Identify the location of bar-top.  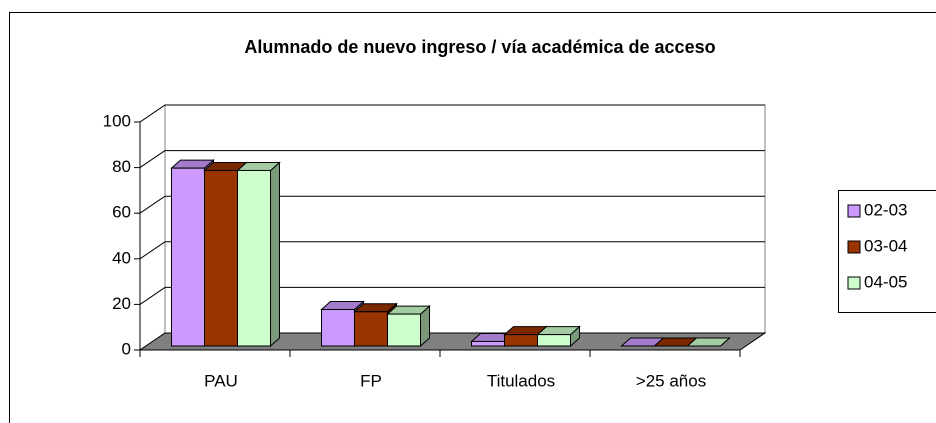
(708, 342).